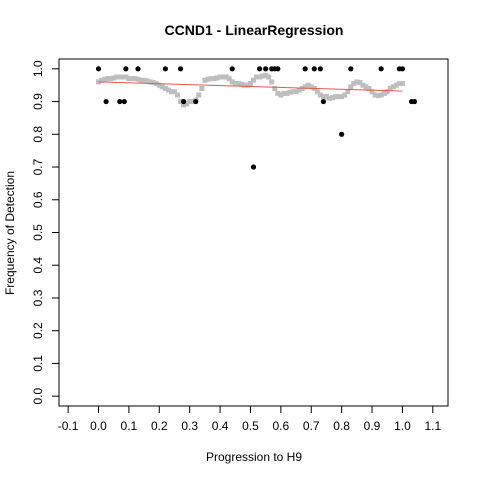 The image size is (480, 480). What do you see at coordinates (38, 68) in the screenshot?
I see `y-tick-label: 1.0` at bounding box center [38, 68].